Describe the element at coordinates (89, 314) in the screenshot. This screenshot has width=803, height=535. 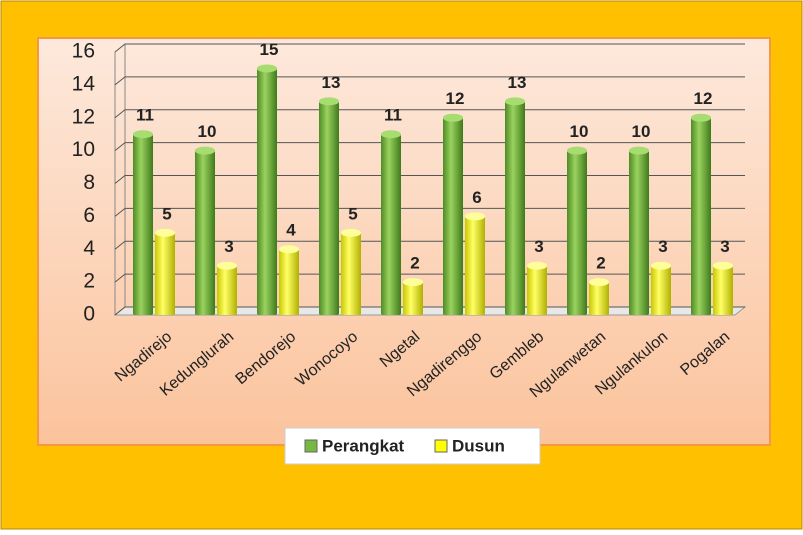
I see `y-tick-label: 0` at that location.